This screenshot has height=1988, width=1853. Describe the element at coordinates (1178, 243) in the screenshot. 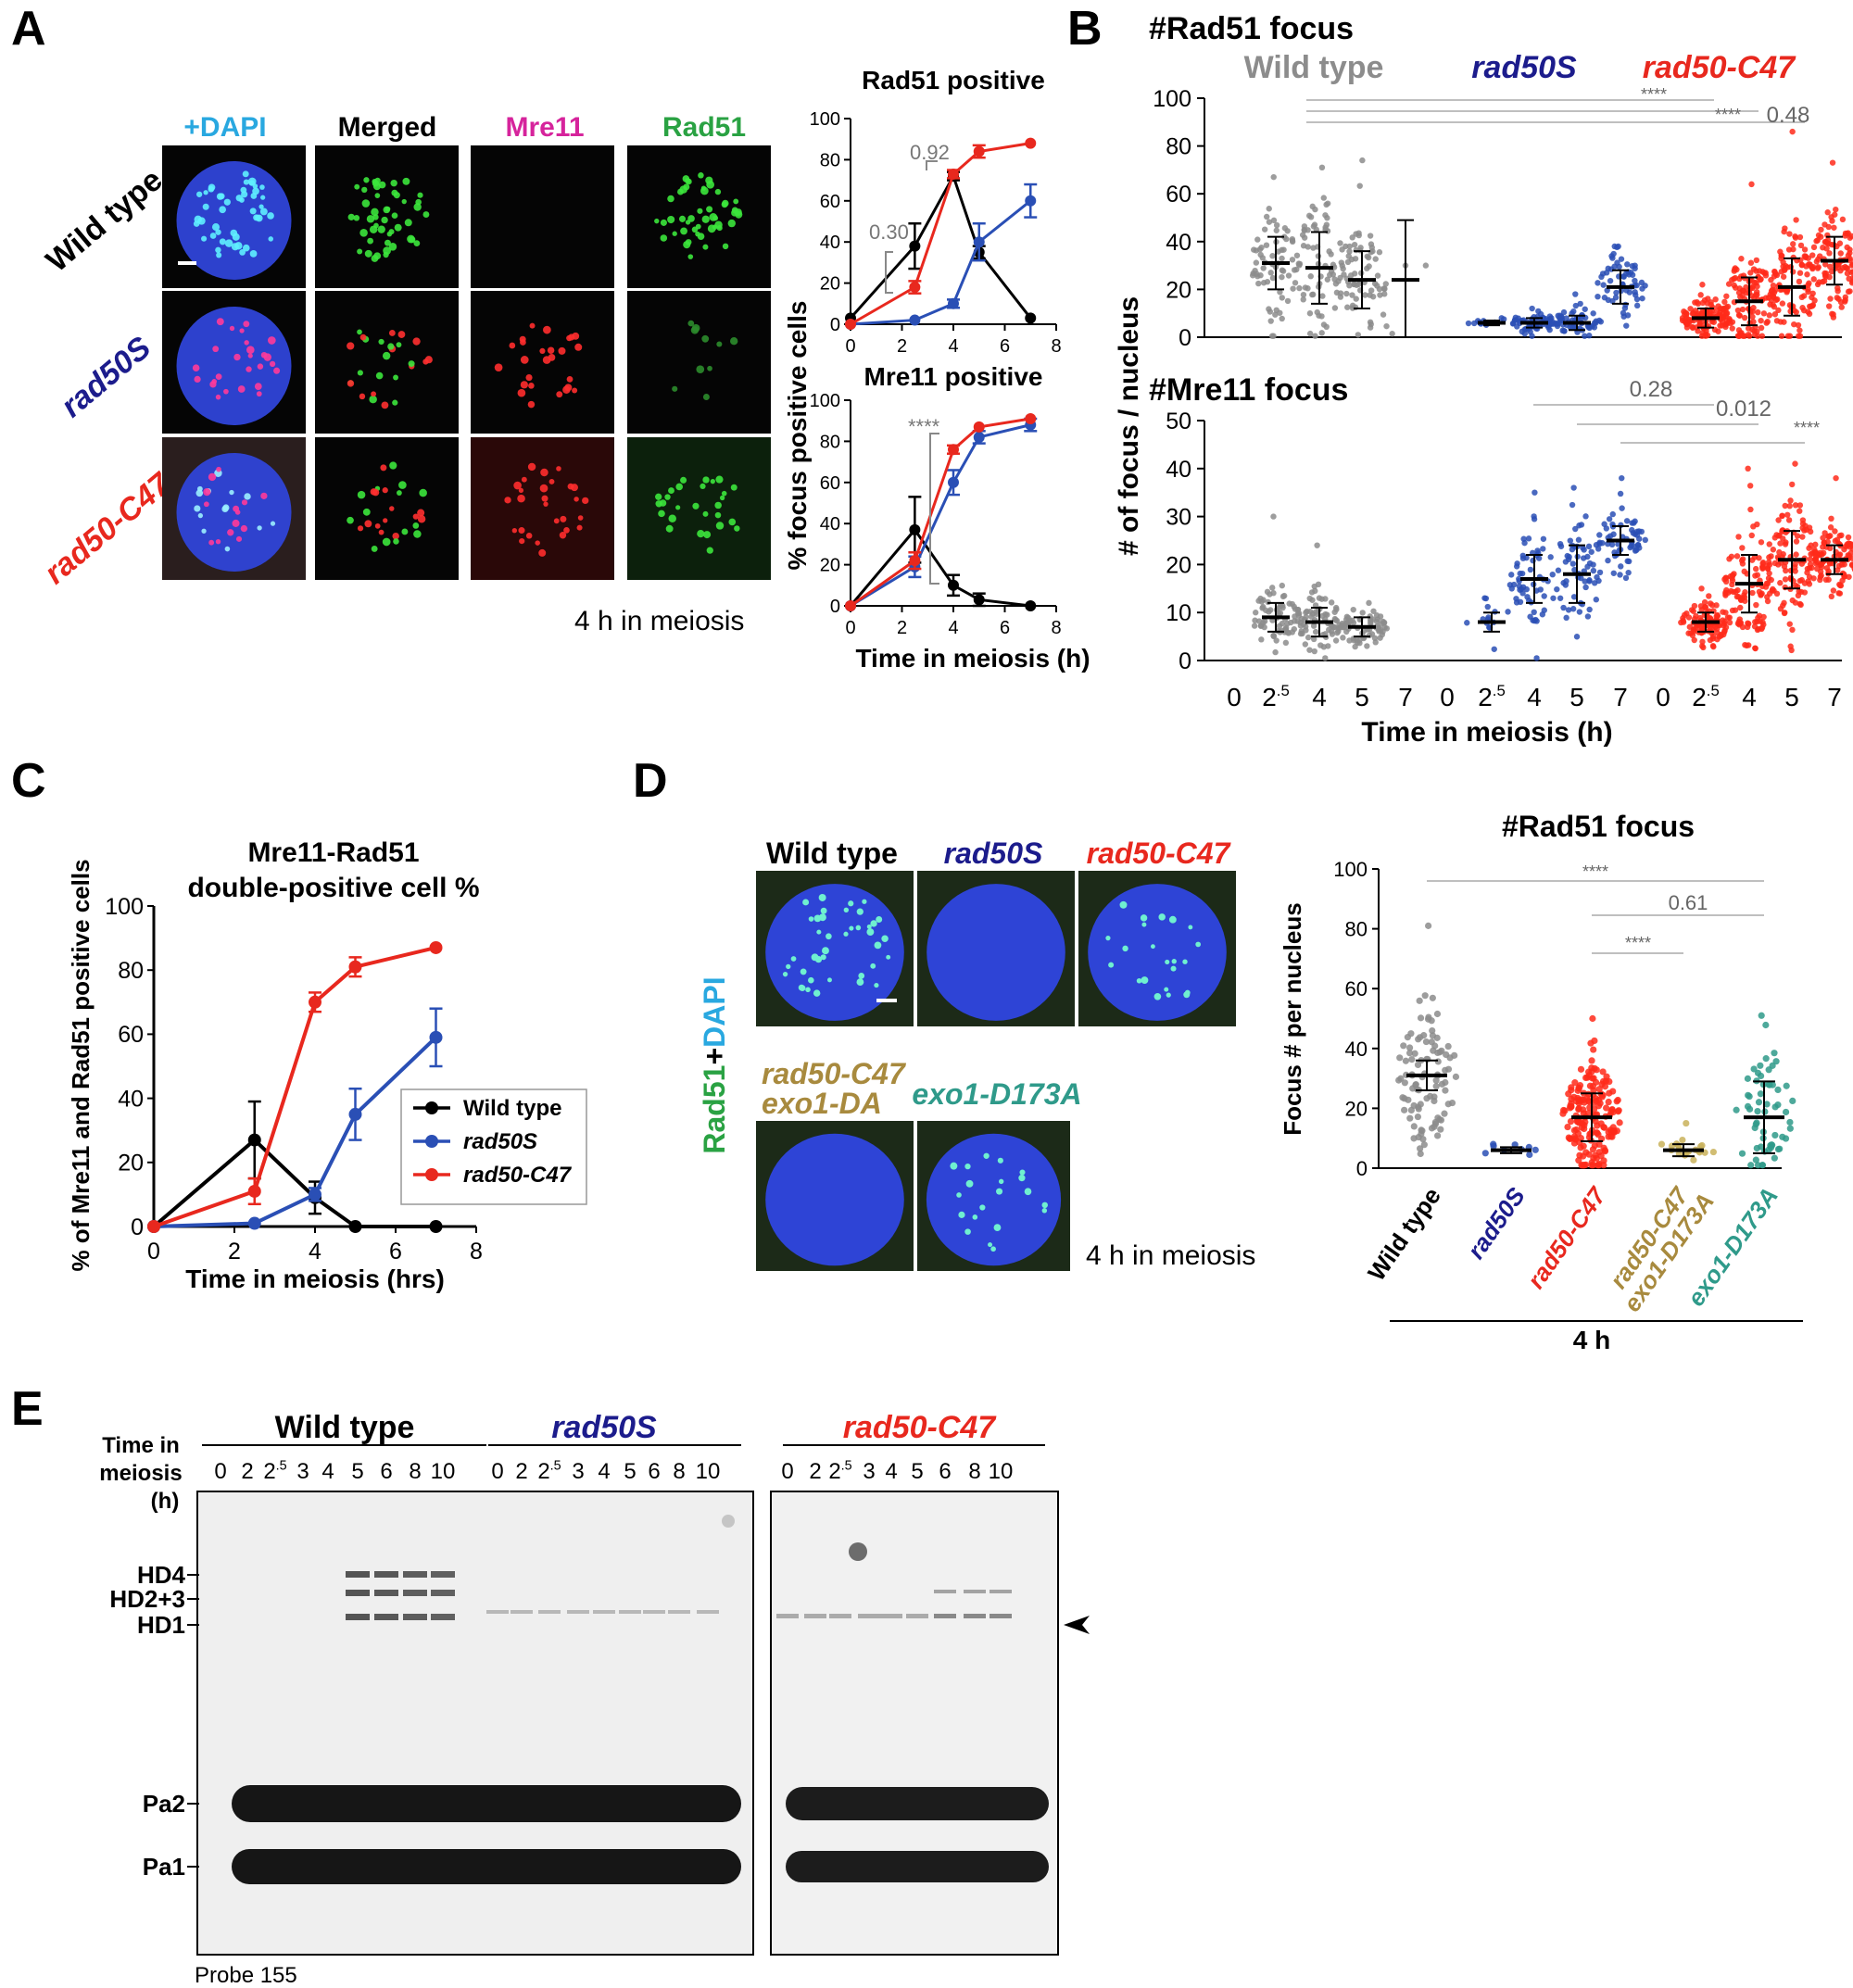

I see `y-tick-label: 40` at that location.